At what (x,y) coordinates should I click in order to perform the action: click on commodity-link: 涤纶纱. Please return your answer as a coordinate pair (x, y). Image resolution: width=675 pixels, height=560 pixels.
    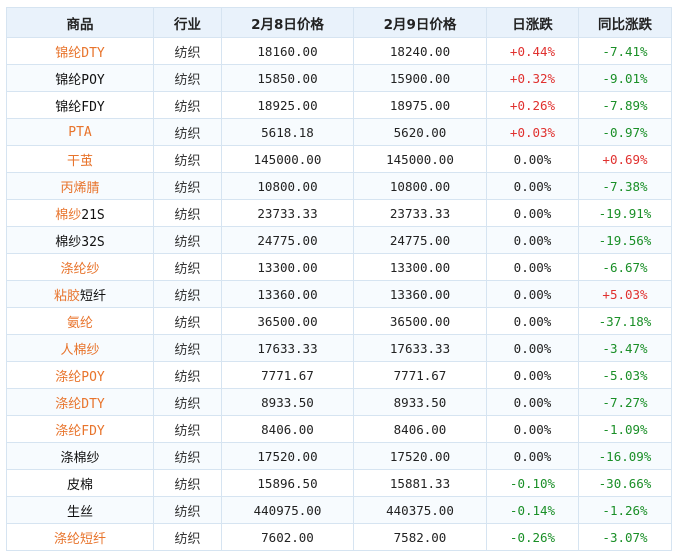
    Looking at the image, I should click on (80, 269).